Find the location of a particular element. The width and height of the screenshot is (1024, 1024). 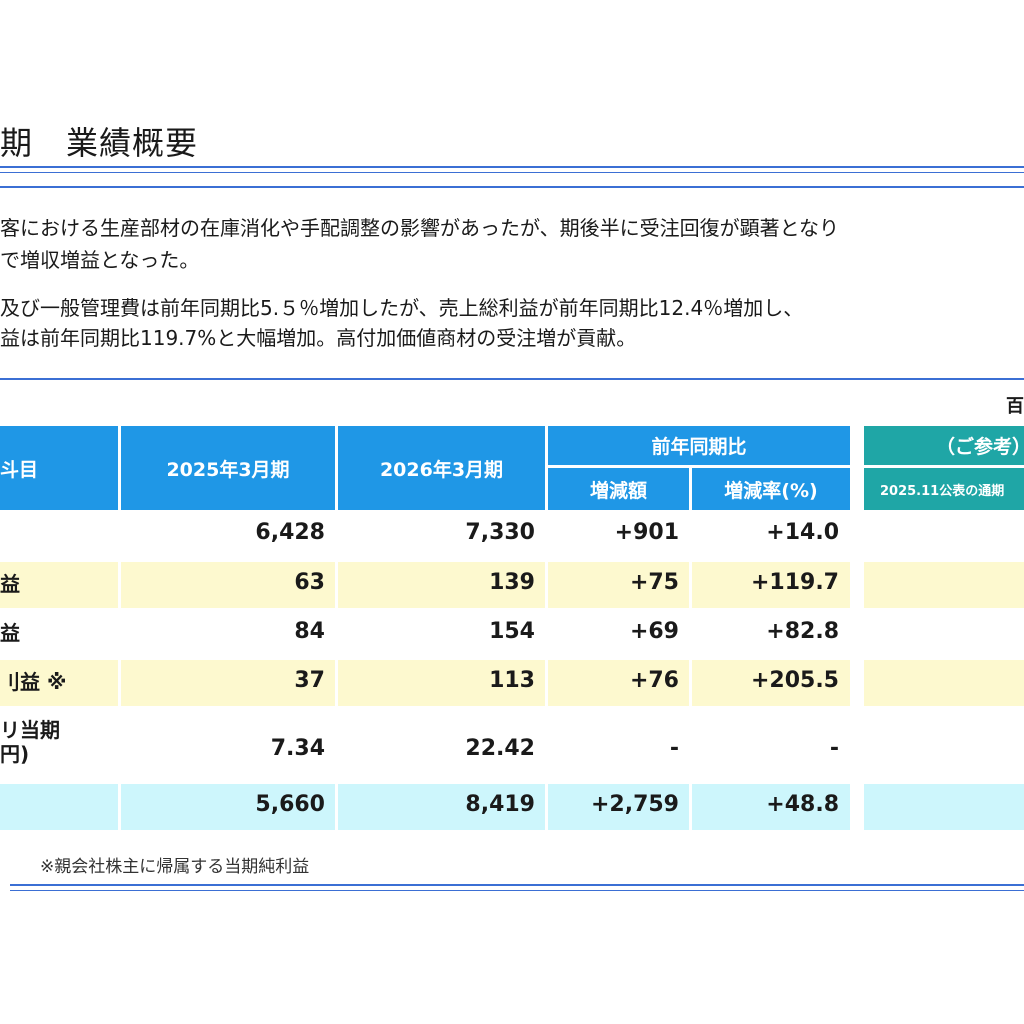

row-fy2025: 6,428 is located at coordinates (290, 532).